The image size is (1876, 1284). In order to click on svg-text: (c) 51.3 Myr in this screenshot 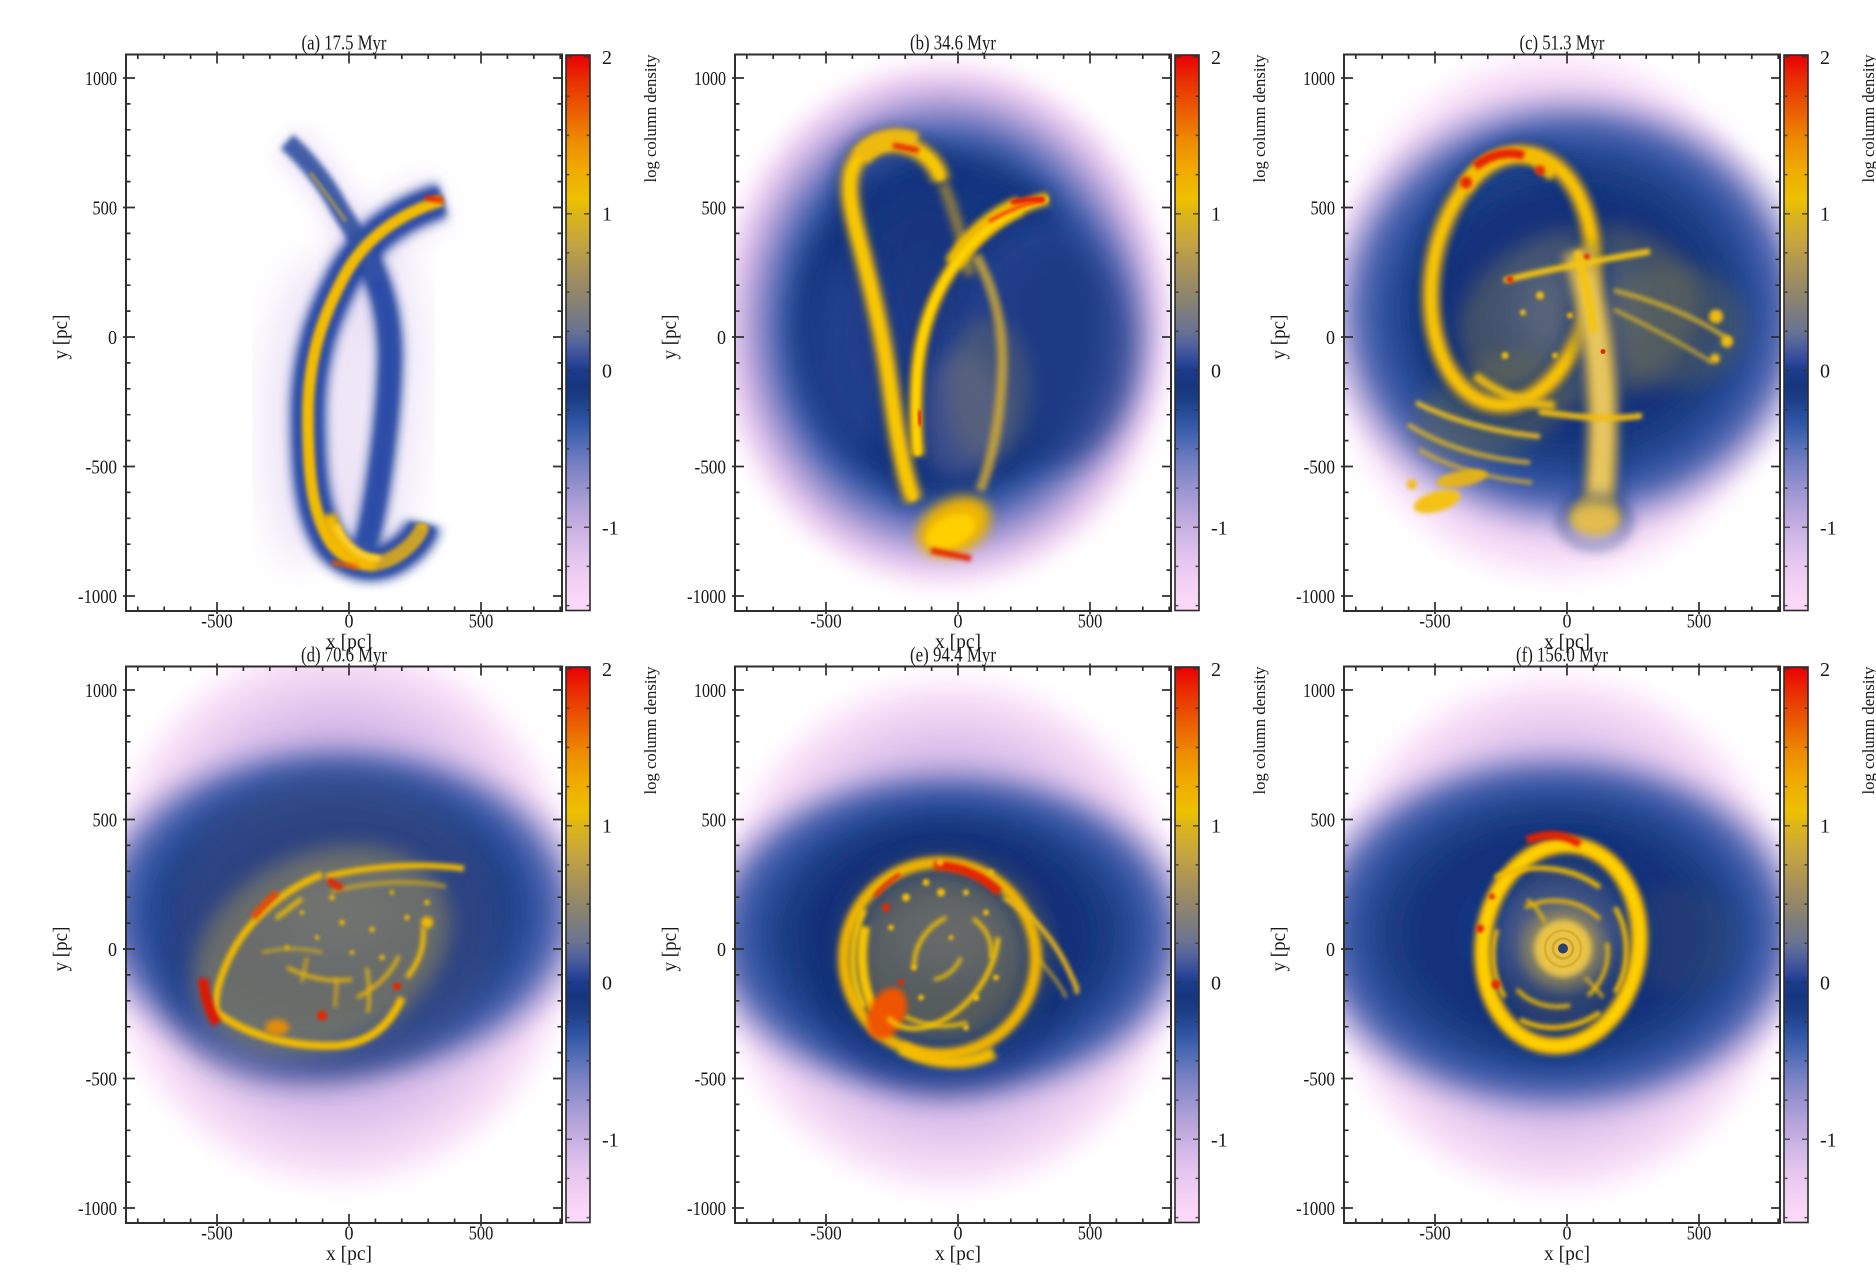, I will do `click(1562, 43)`.